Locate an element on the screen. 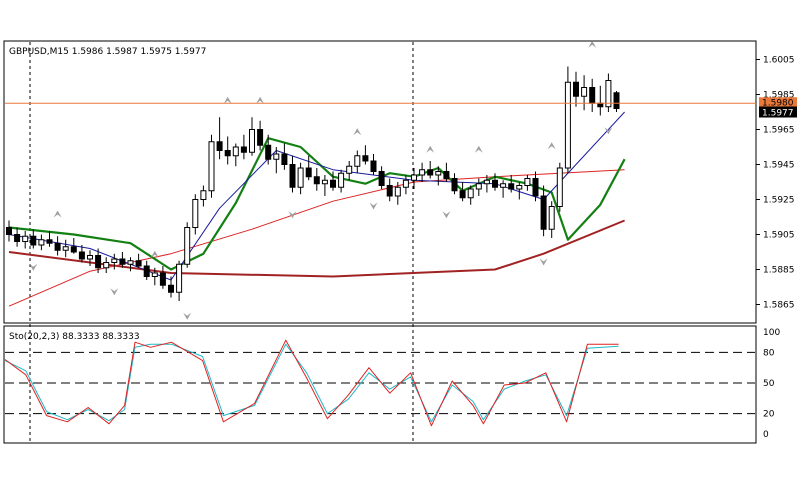  stochastic-tick-label: 20 is located at coordinates (769, 415).